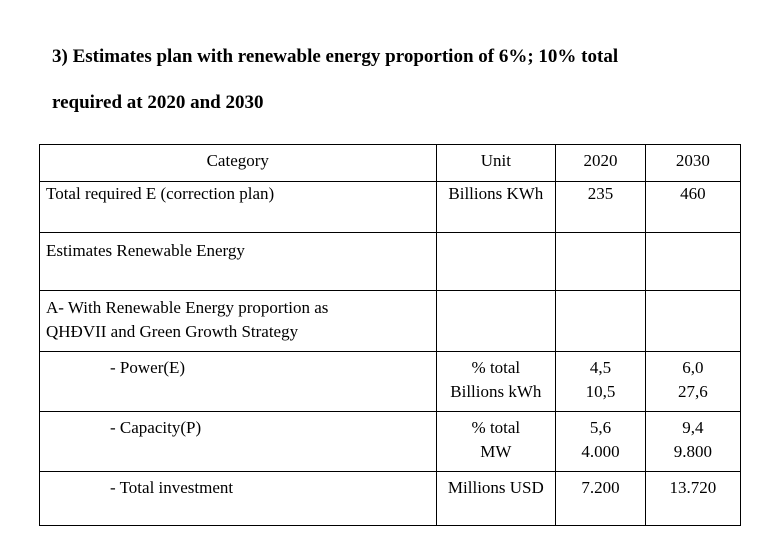 This screenshot has height=540, width=780. I want to click on investment-label: - Total investment, so click(238, 498).